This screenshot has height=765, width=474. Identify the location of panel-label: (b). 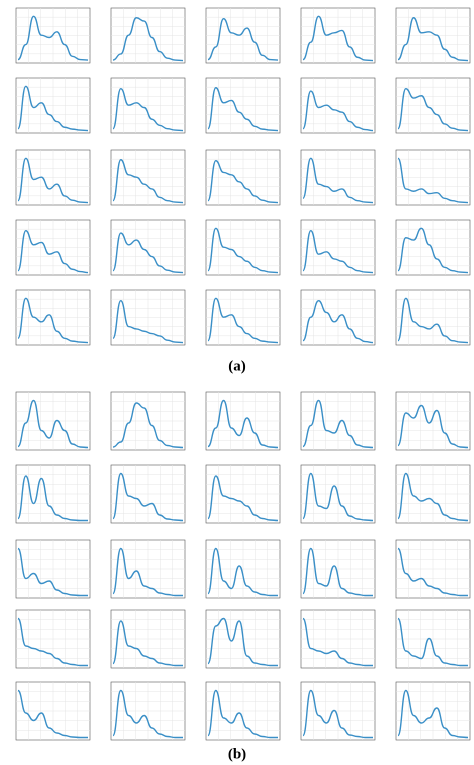
(237, 754).